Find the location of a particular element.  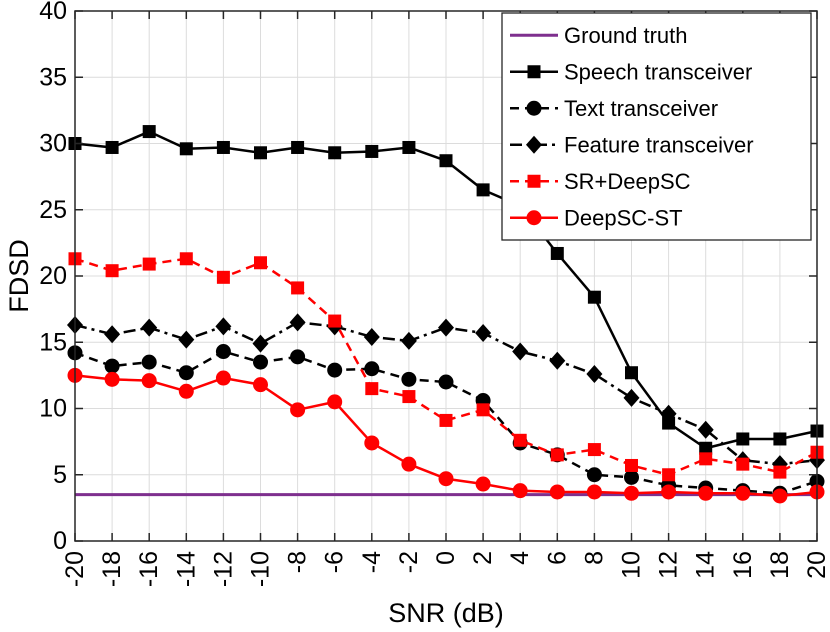

legend-item-speech-transceiver: Speech transceiver is located at coordinates (631, 71).